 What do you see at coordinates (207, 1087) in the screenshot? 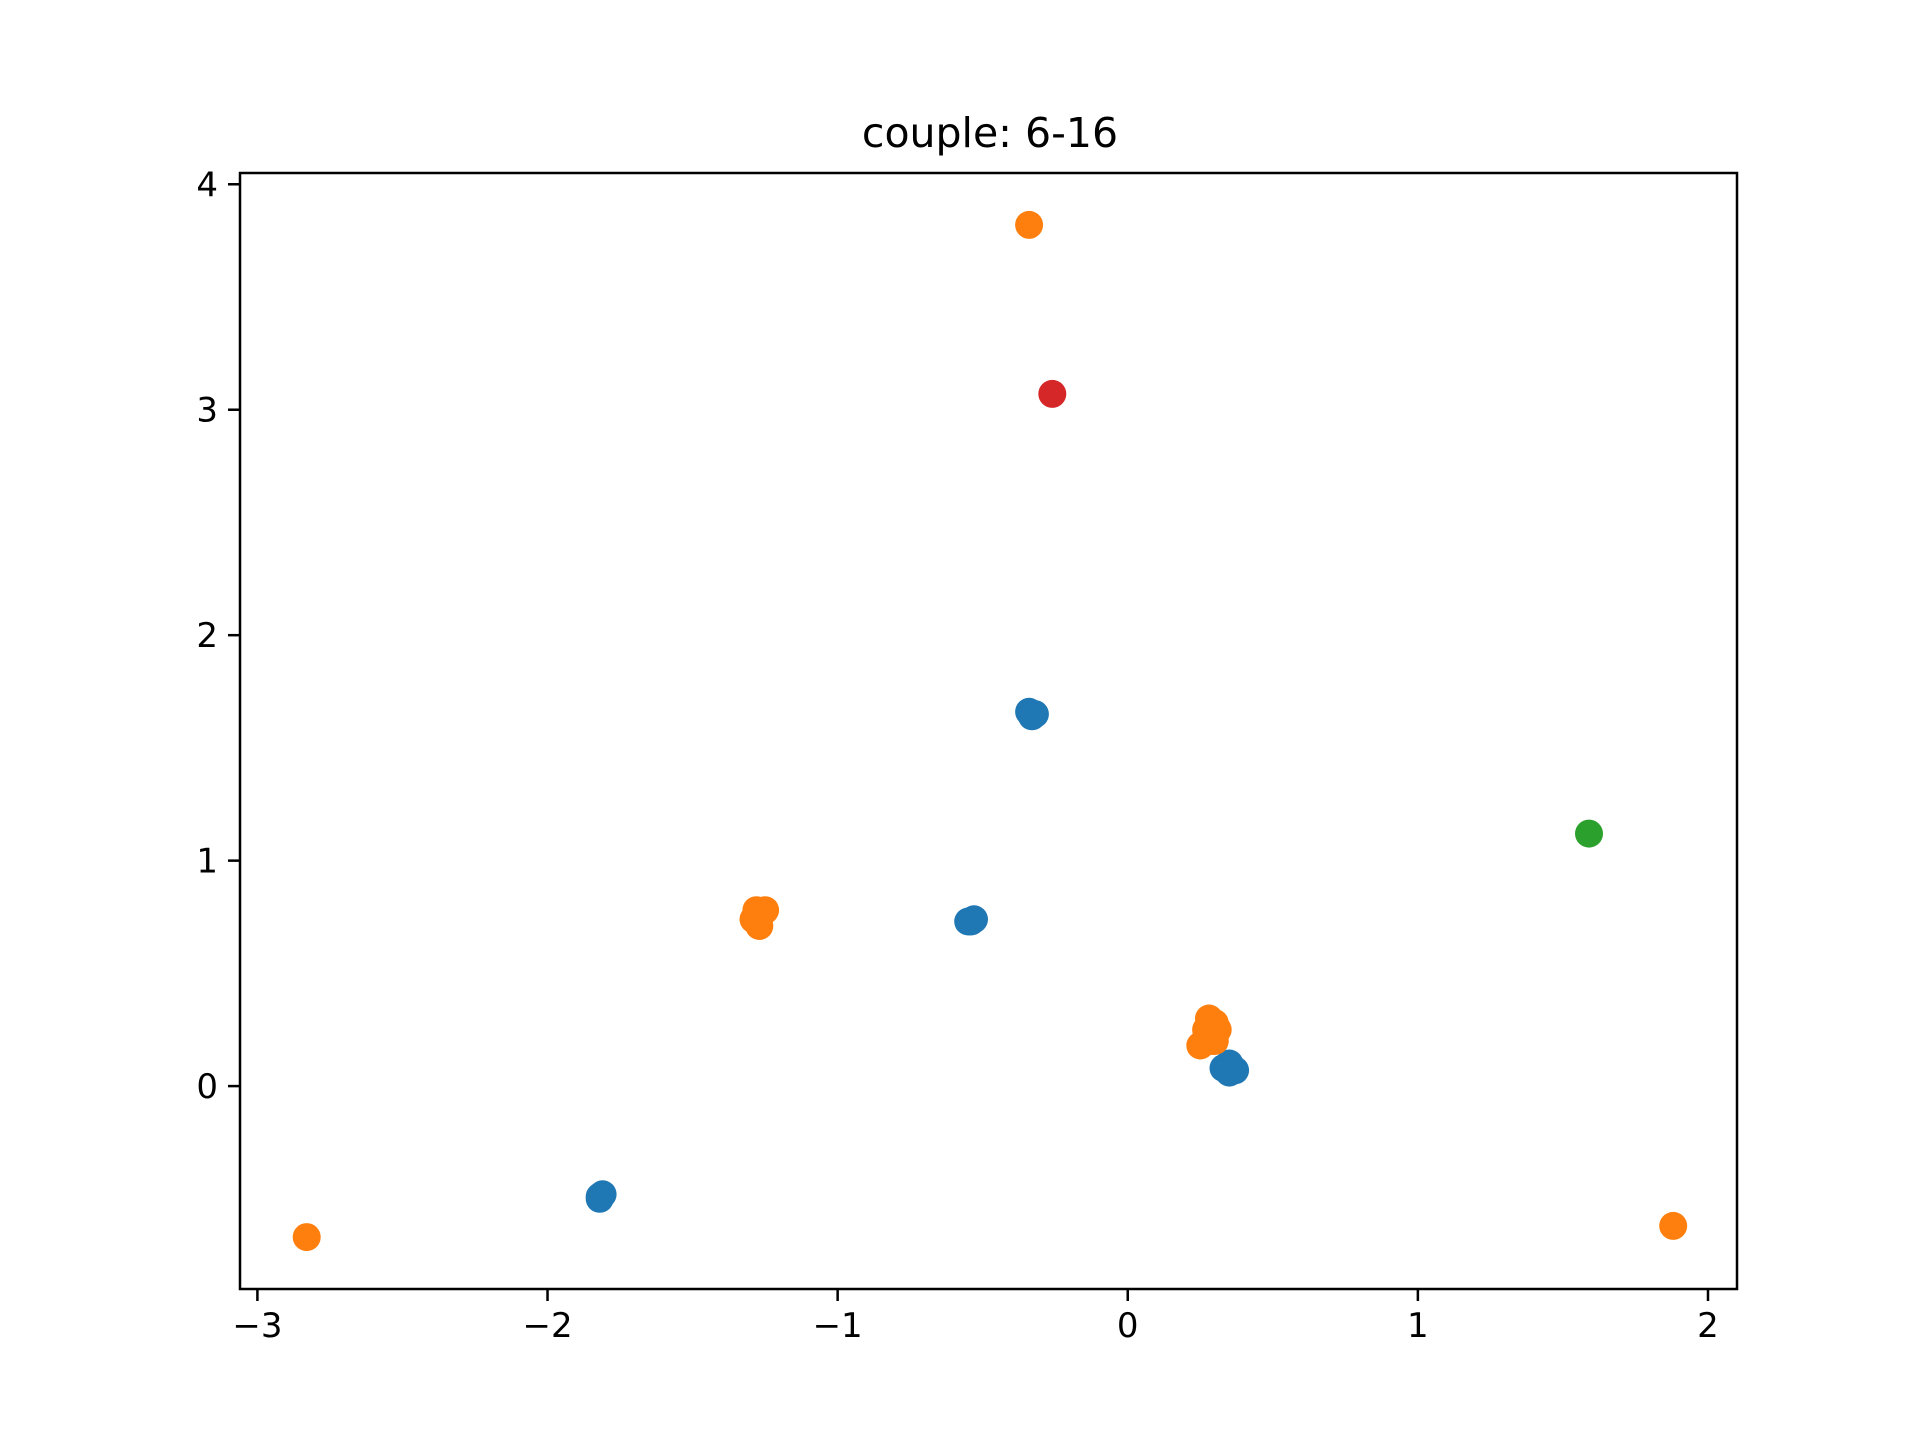
I see `y-tick-label: 0` at bounding box center [207, 1087].